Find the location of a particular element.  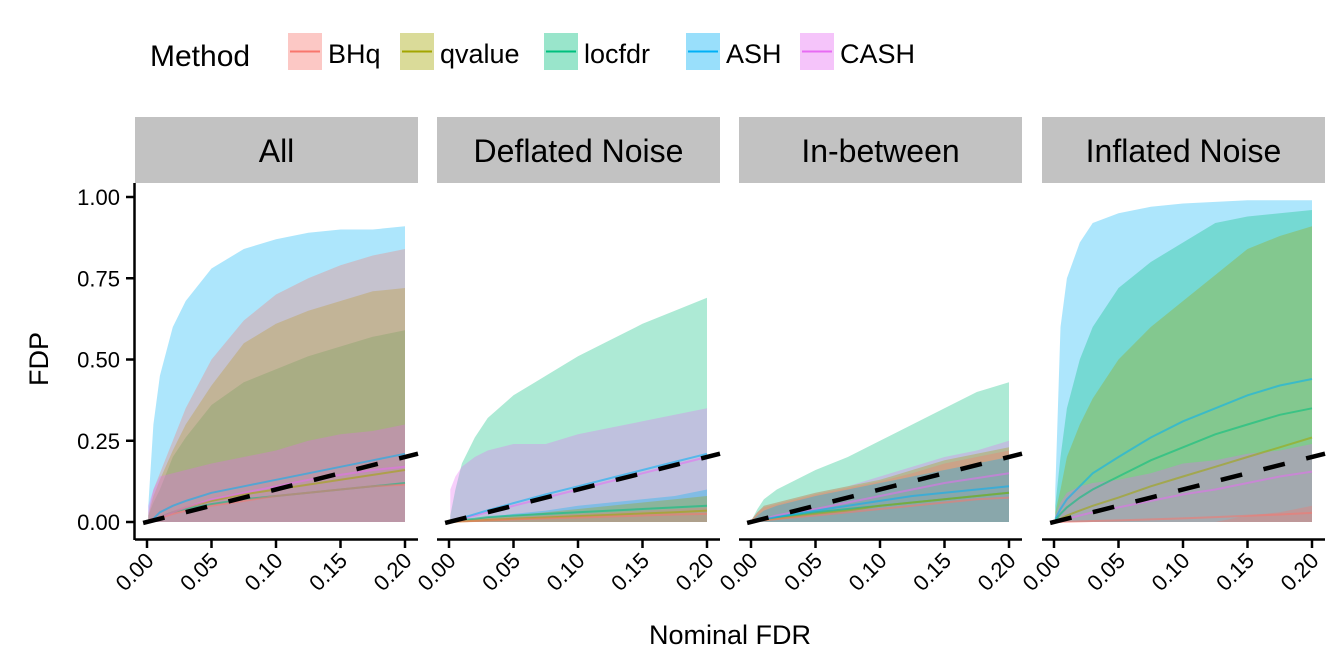

legend-entry-cash: CASH is located at coordinates (857, 51).